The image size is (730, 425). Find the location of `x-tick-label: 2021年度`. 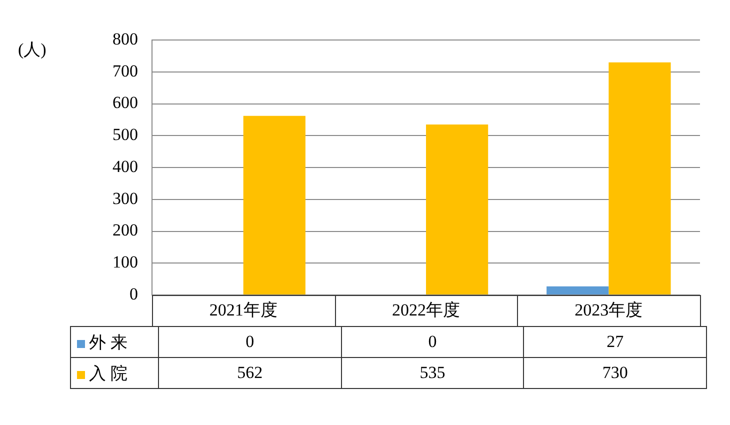

x-tick-label: 2021年度 is located at coordinates (243, 310).